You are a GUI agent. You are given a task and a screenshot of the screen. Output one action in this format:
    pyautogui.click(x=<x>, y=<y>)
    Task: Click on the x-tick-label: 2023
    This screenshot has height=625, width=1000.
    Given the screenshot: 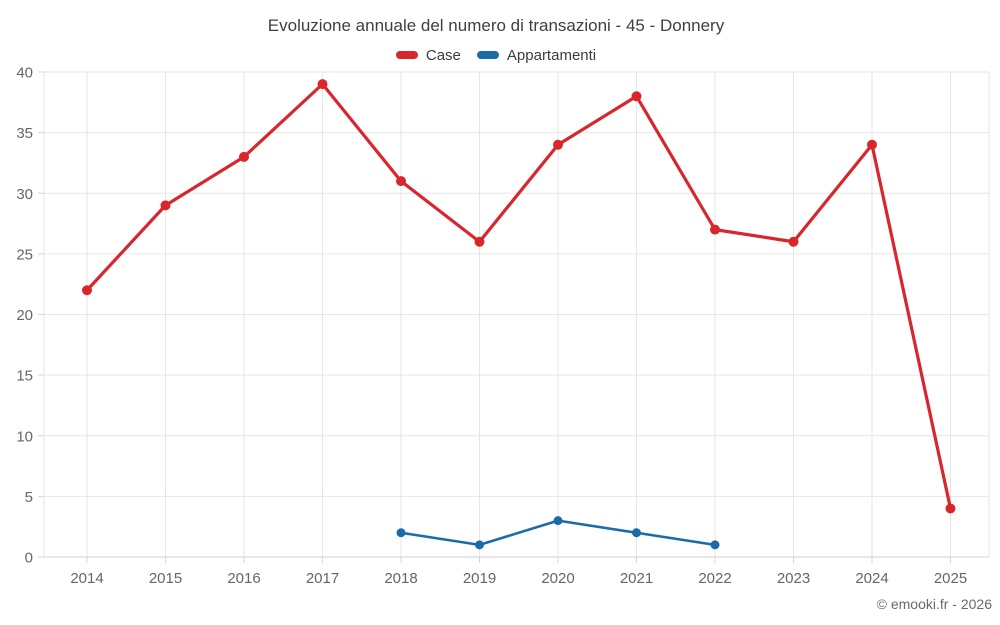 What is the action you would take?
    pyautogui.click(x=793, y=578)
    